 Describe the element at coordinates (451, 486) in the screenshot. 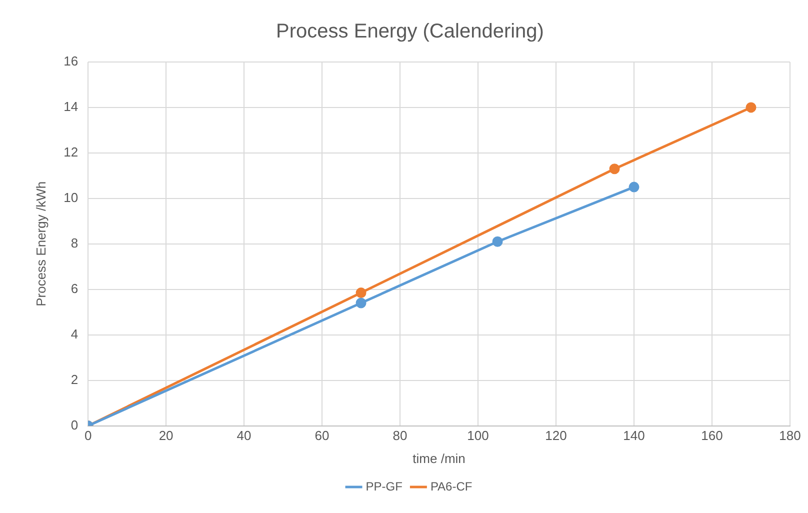

I see `legend-label: PA6-CF` at that location.